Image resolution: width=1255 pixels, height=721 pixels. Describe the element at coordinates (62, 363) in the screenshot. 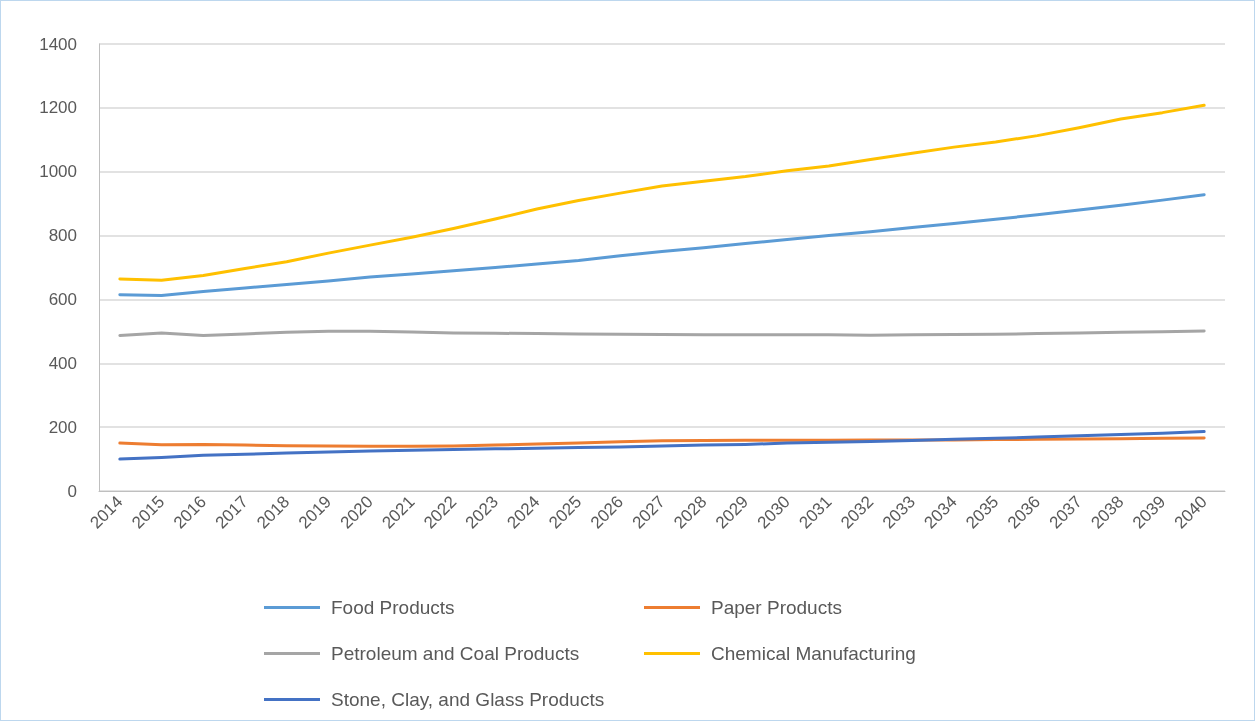

I see `y-tick-label: 400` at that location.